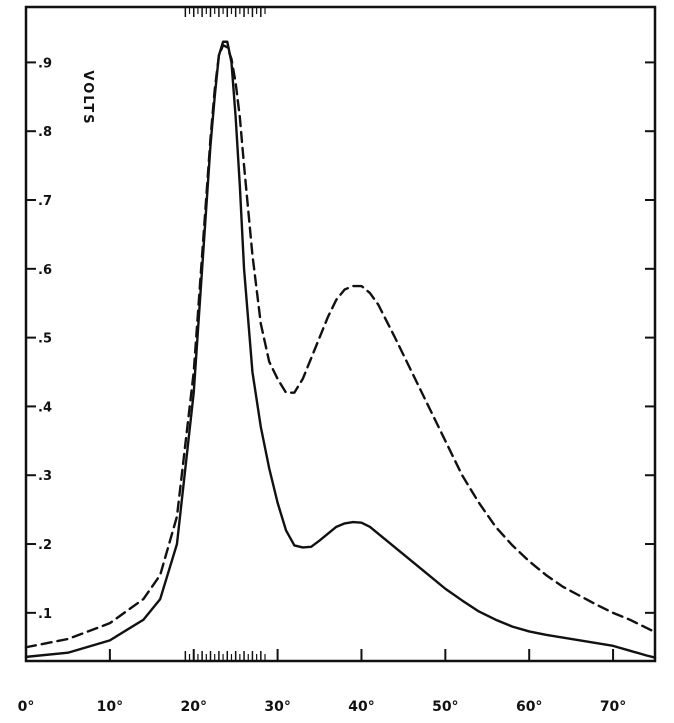  What do you see at coordinates (529, 707) in the screenshot?
I see `x-tick-label: 60°` at bounding box center [529, 707].